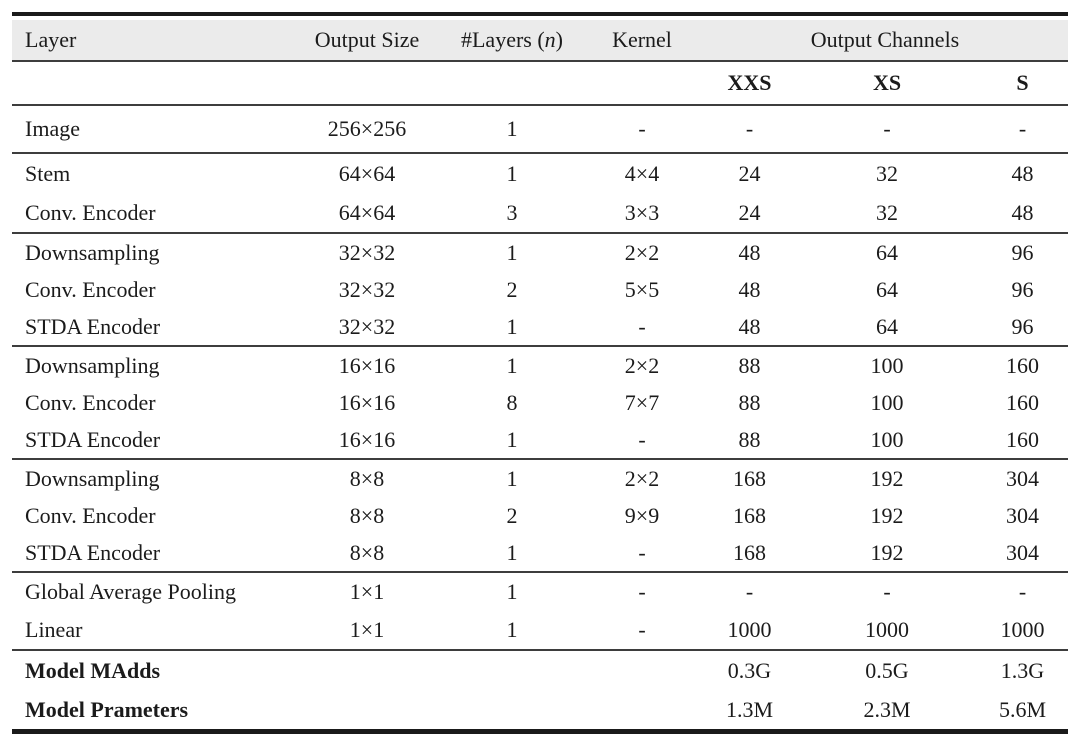 This screenshot has height=745, width=1080. What do you see at coordinates (540, 14) in the screenshot?
I see `table-top-rule` at bounding box center [540, 14].